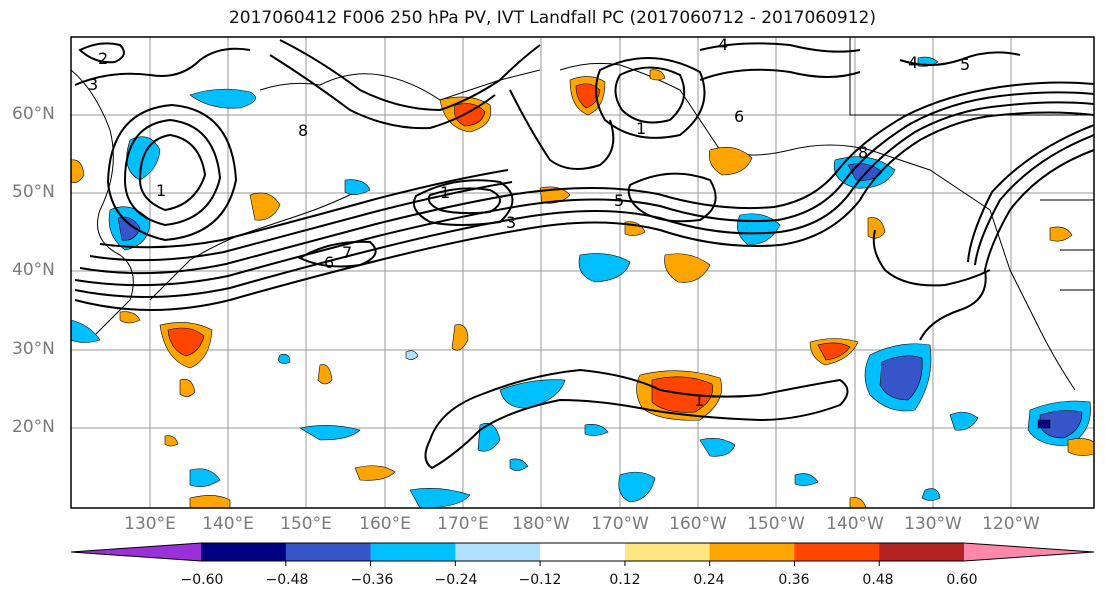  Describe the element at coordinates (33, 114) in the screenshot. I see `lat-label-60n: 60°N` at that location.